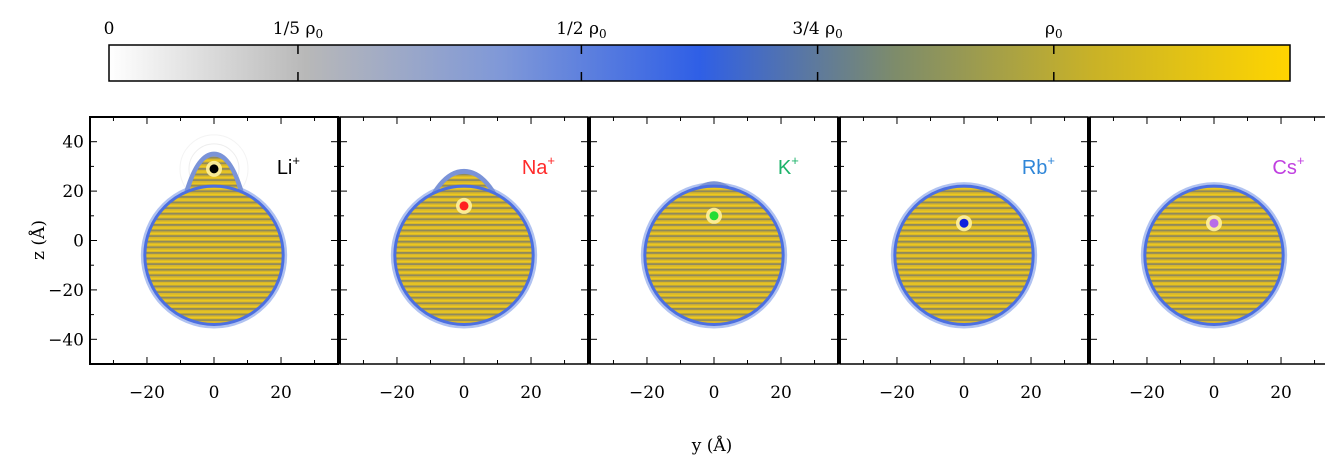  I want to click on y-axis-label: z (Å), so click(38, 240).